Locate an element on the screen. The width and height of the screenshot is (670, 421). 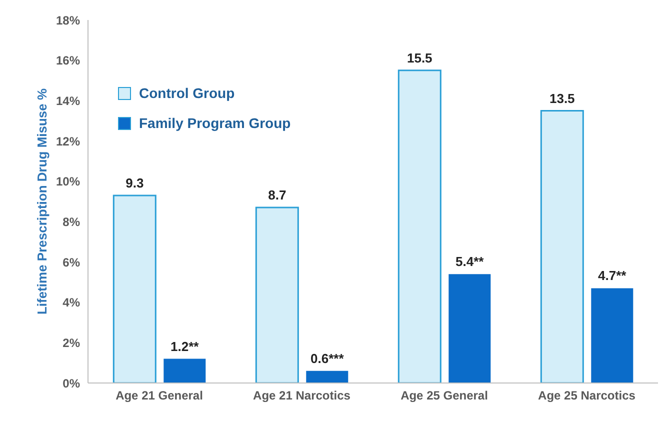
x-tick-label: Age 25 Narcotics is located at coordinates (587, 395).